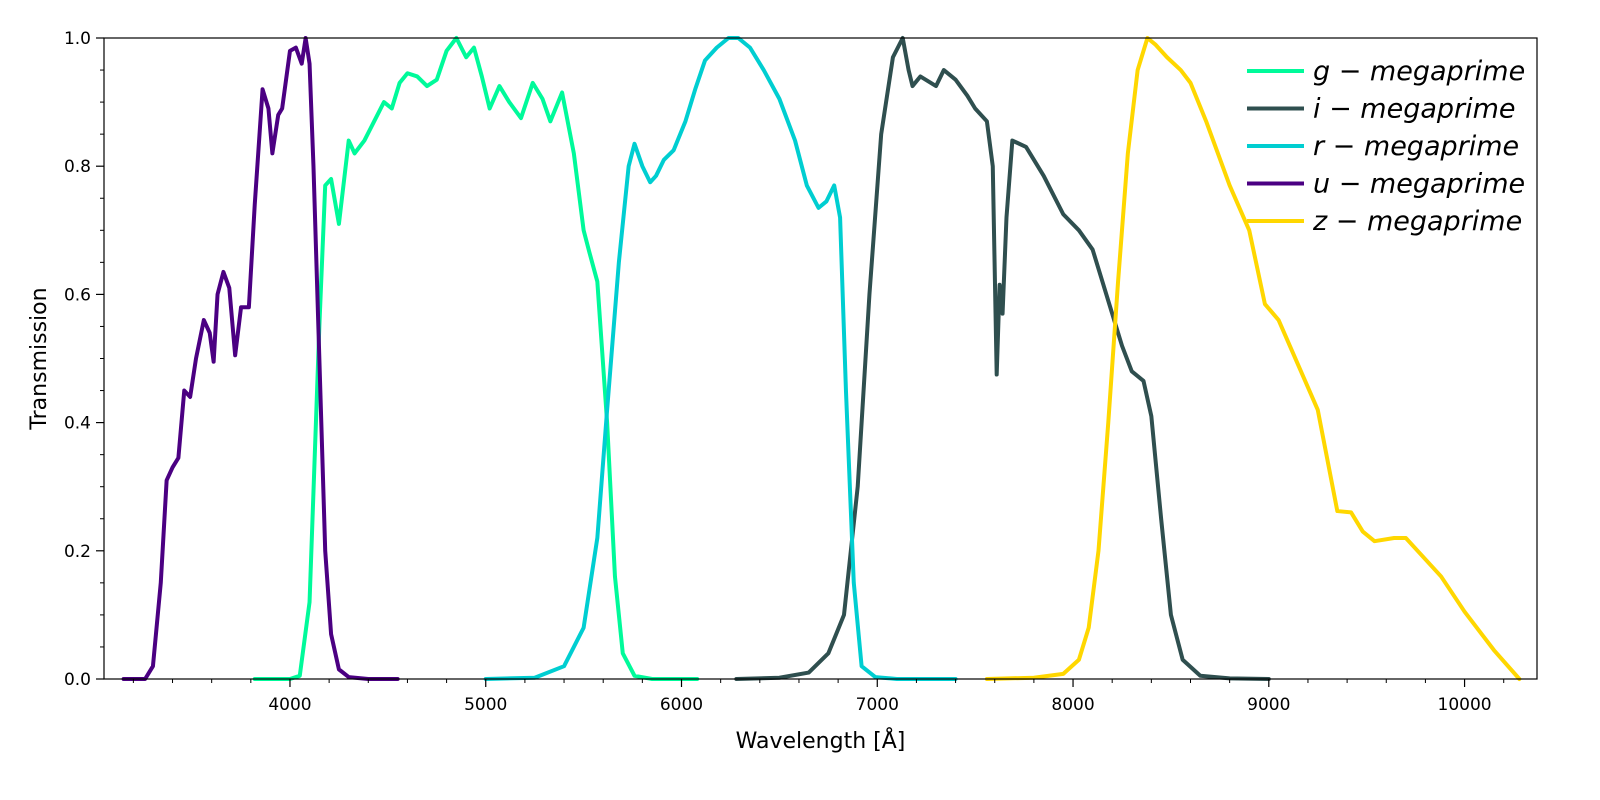  Describe the element at coordinates (77, 295) in the screenshot. I see `y-tick-label: 0.6` at that location.